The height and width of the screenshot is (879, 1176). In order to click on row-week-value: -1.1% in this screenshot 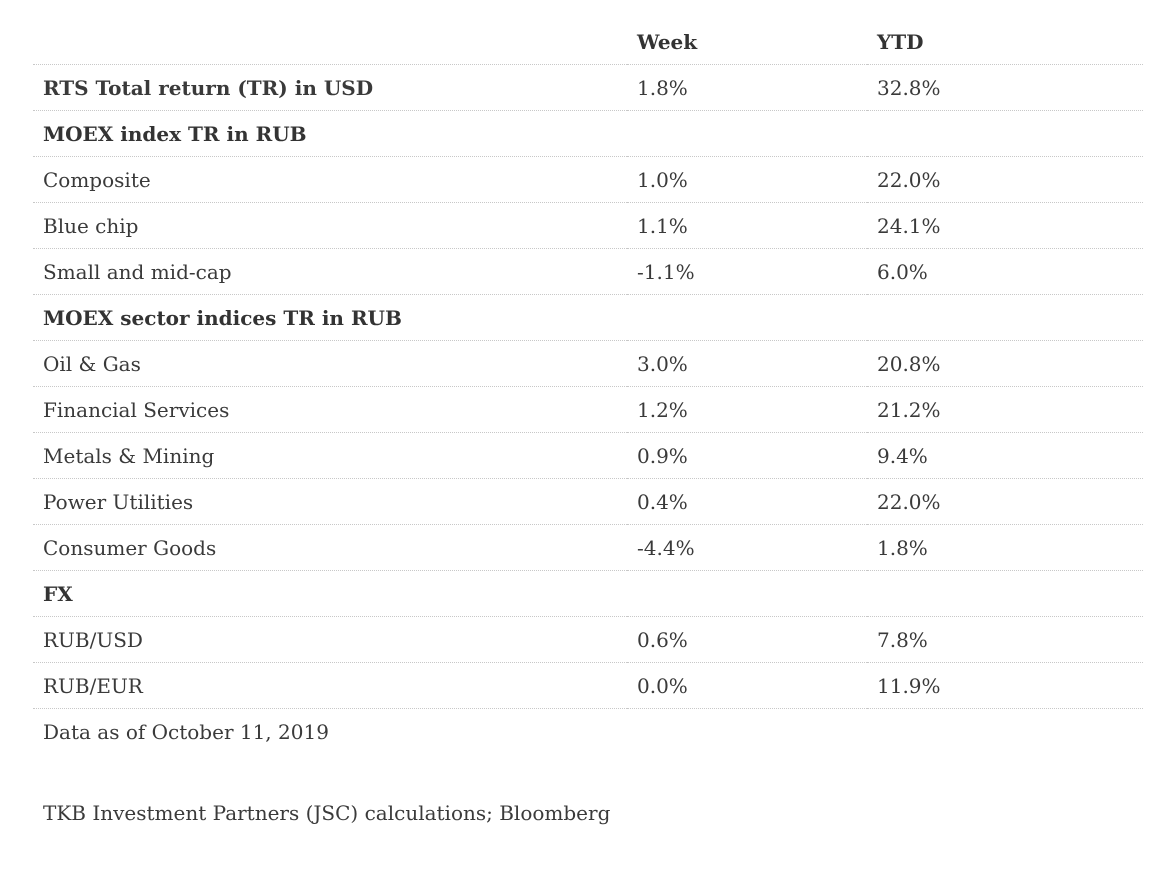, I will do `click(747, 271)`.